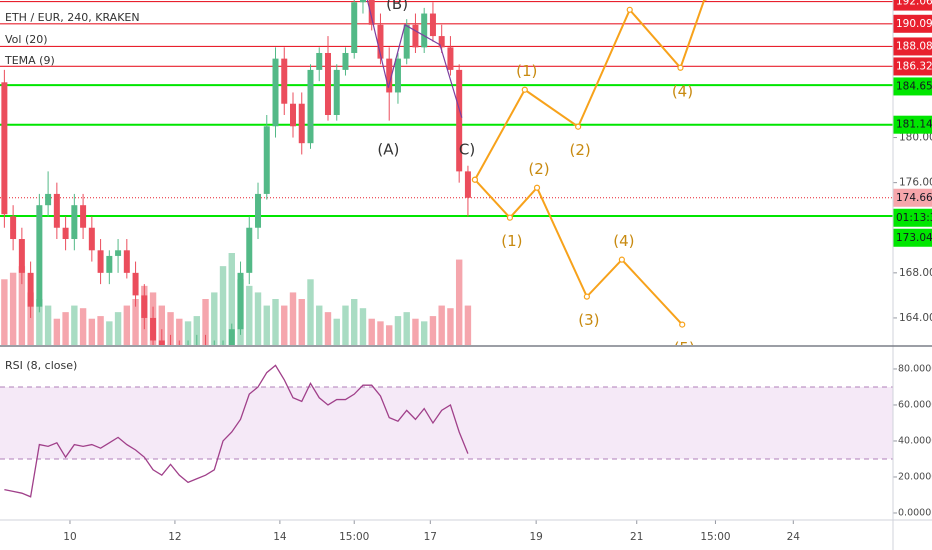 Image resolution: width=932 pixels, height=550 pixels. What do you see at coordinates (41, 365) in the screenshot?
I see `rsi-title: RSI (8, close)` at bounding box center [41, 365].